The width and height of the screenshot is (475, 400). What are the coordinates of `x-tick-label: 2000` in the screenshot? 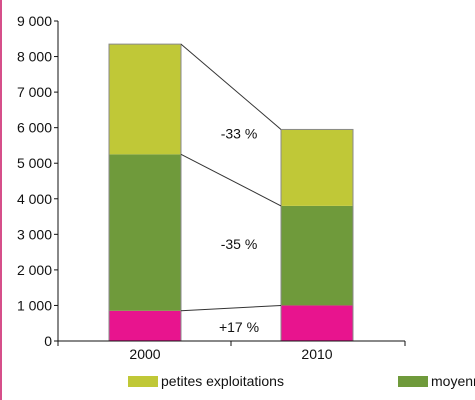 It's located at (144, 354).